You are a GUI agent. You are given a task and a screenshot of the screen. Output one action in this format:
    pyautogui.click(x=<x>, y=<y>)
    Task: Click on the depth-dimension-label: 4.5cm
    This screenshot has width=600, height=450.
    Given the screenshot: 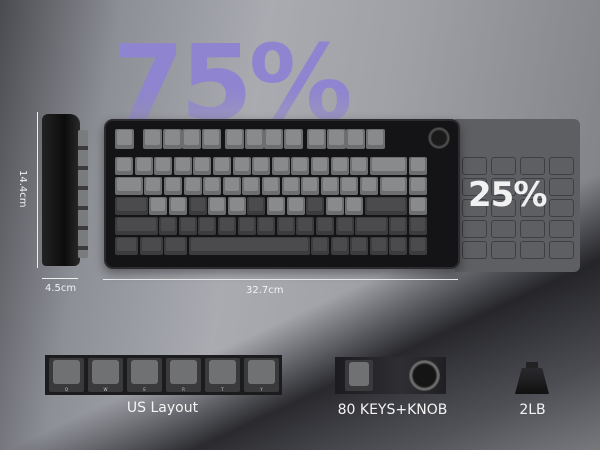 What is the action you would take?
    pyautogui.click(x=61, y=288)
    